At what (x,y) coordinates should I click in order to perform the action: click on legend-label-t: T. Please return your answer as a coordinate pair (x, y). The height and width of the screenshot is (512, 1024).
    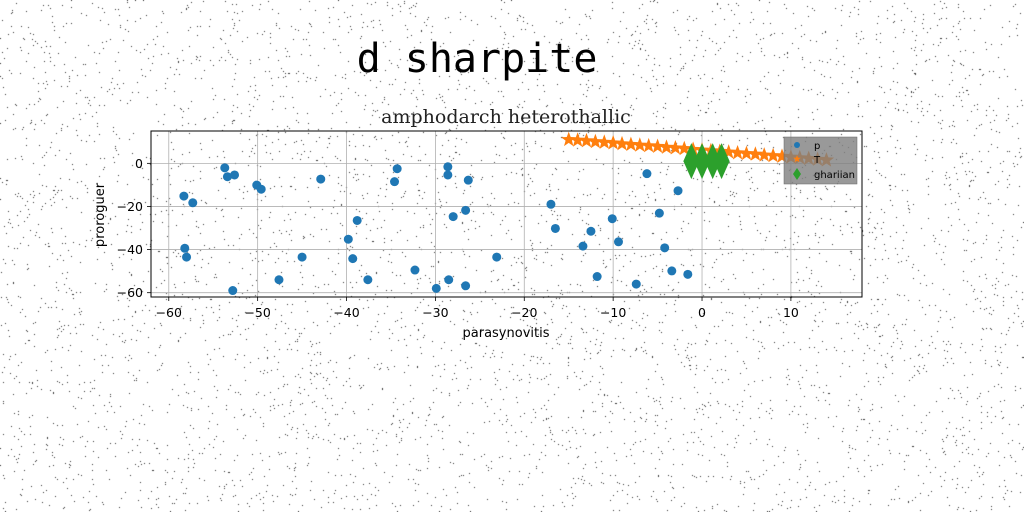
    Looking at the image, I should click on (817, 160).